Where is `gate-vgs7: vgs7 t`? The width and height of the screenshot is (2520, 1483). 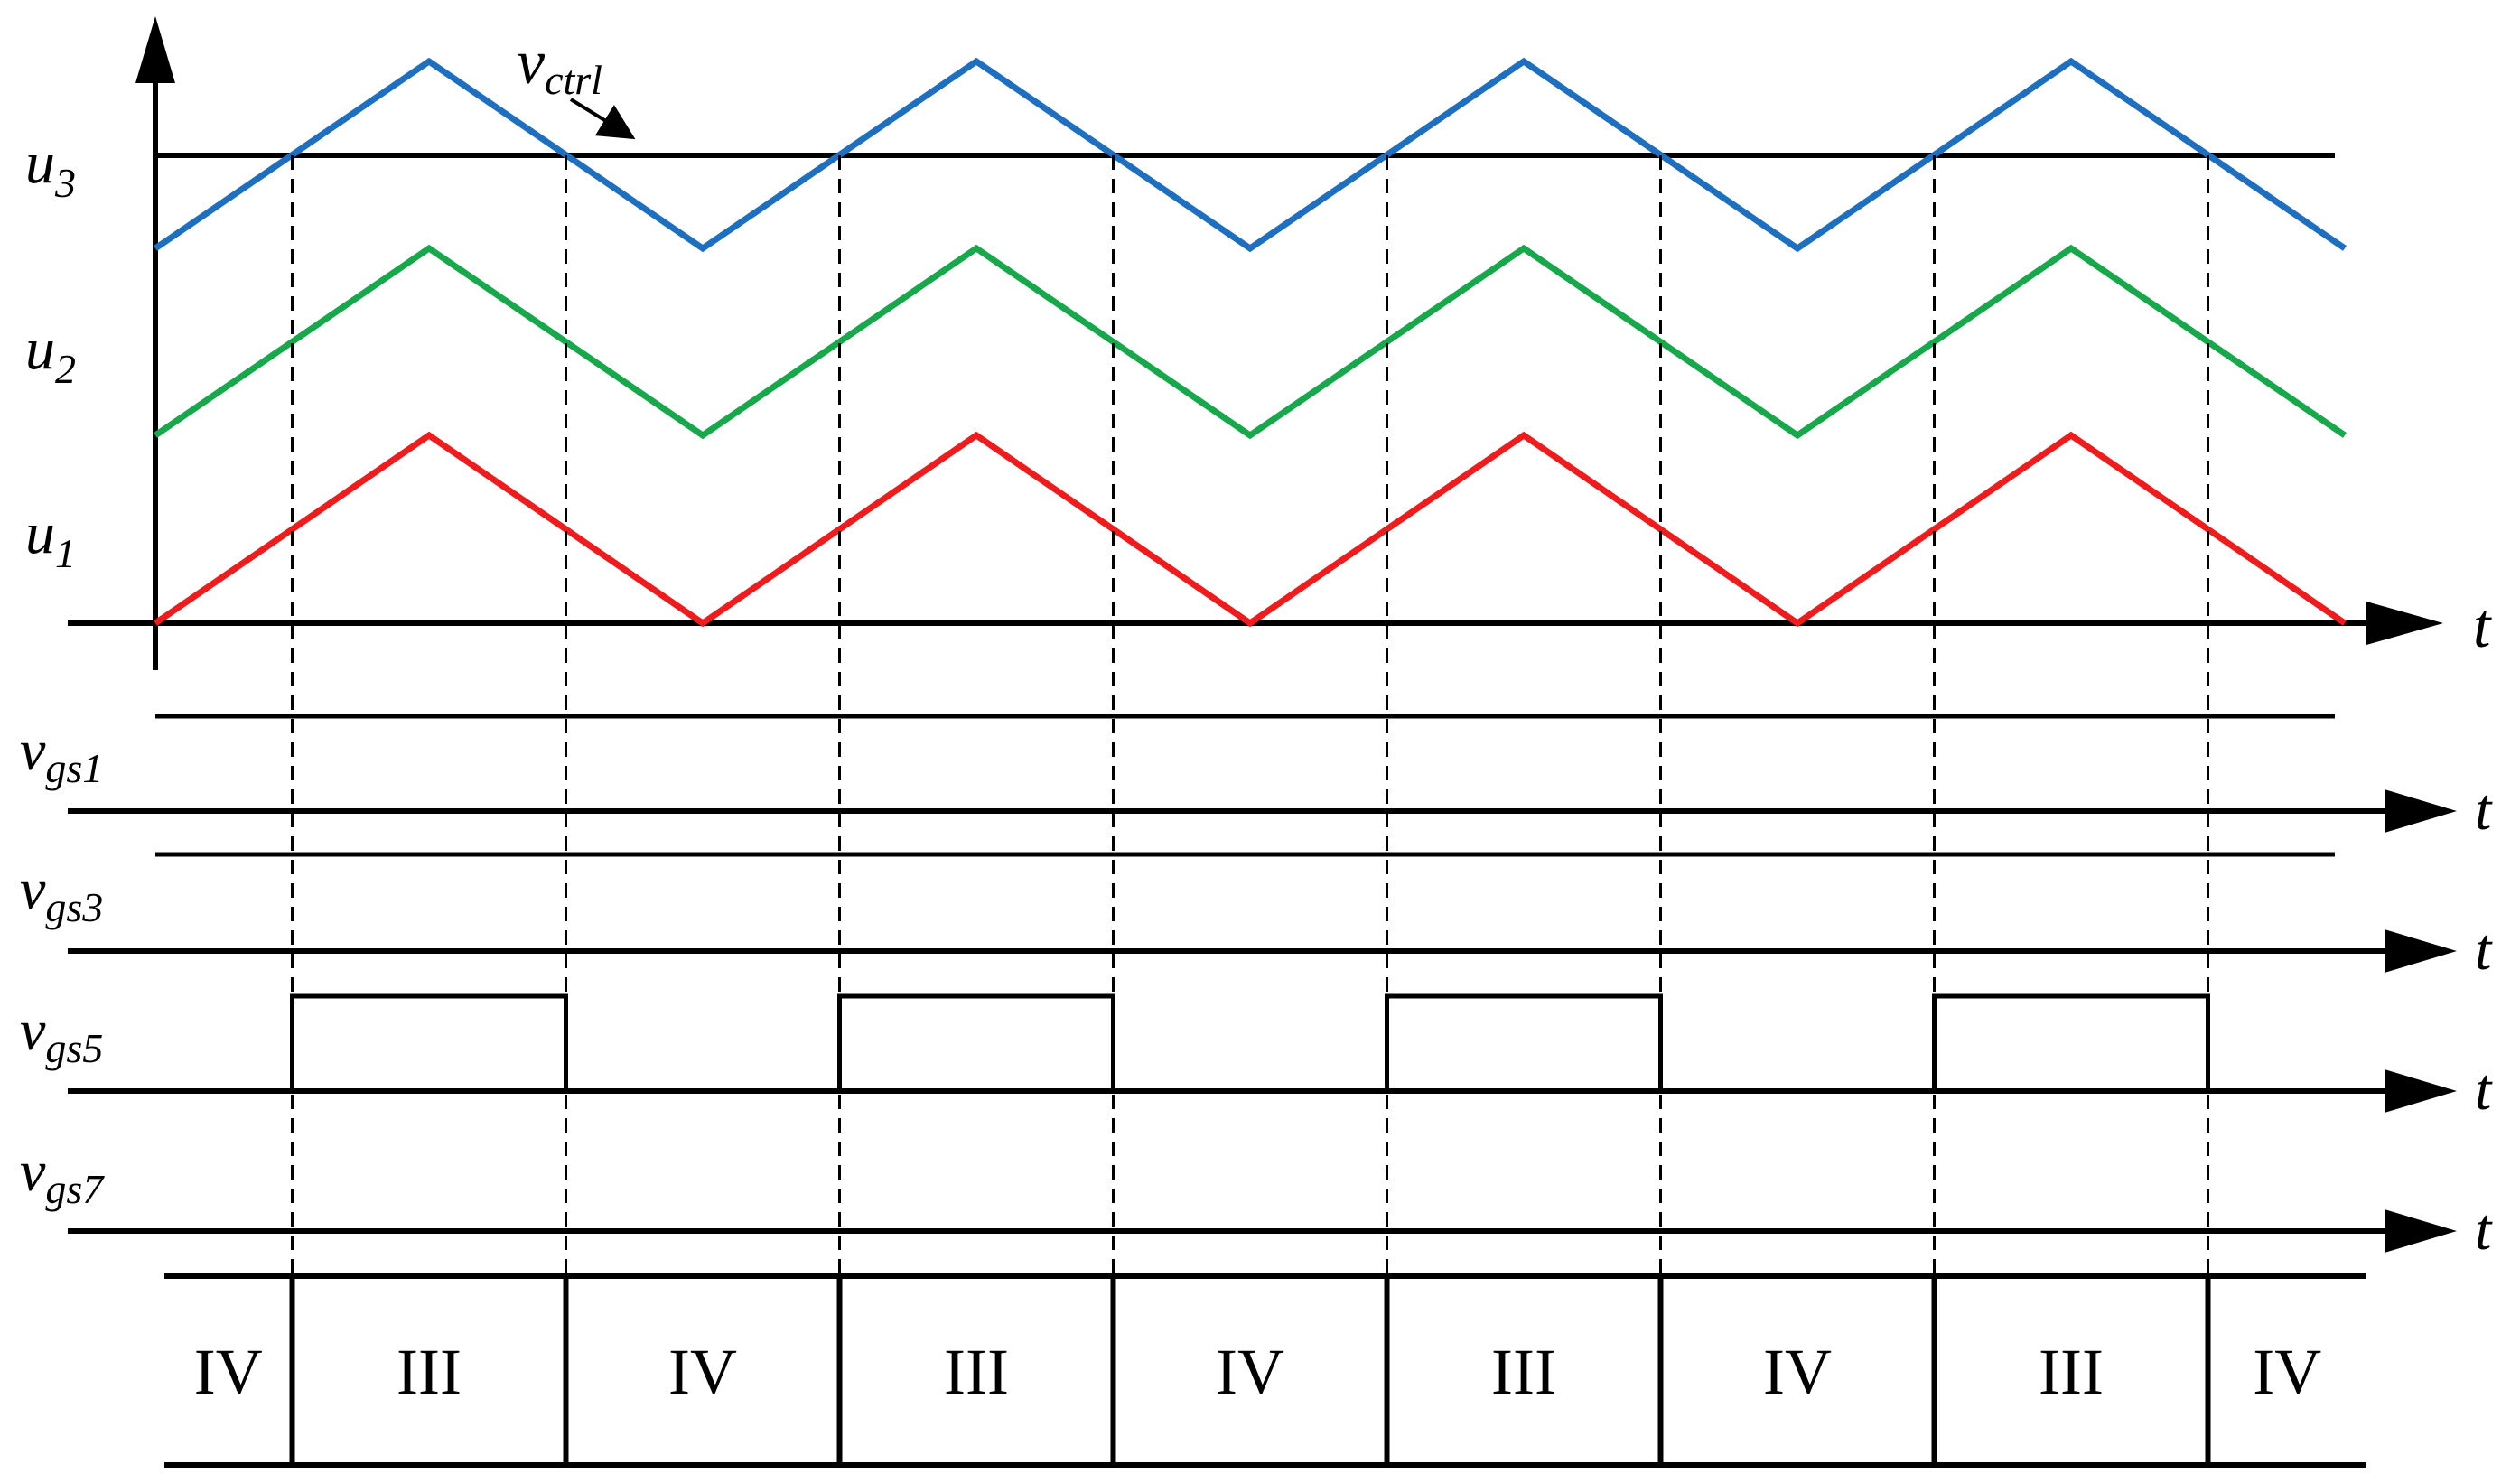
gate-vgs7: vgs7 t is located at coordinates (1256, 1201).